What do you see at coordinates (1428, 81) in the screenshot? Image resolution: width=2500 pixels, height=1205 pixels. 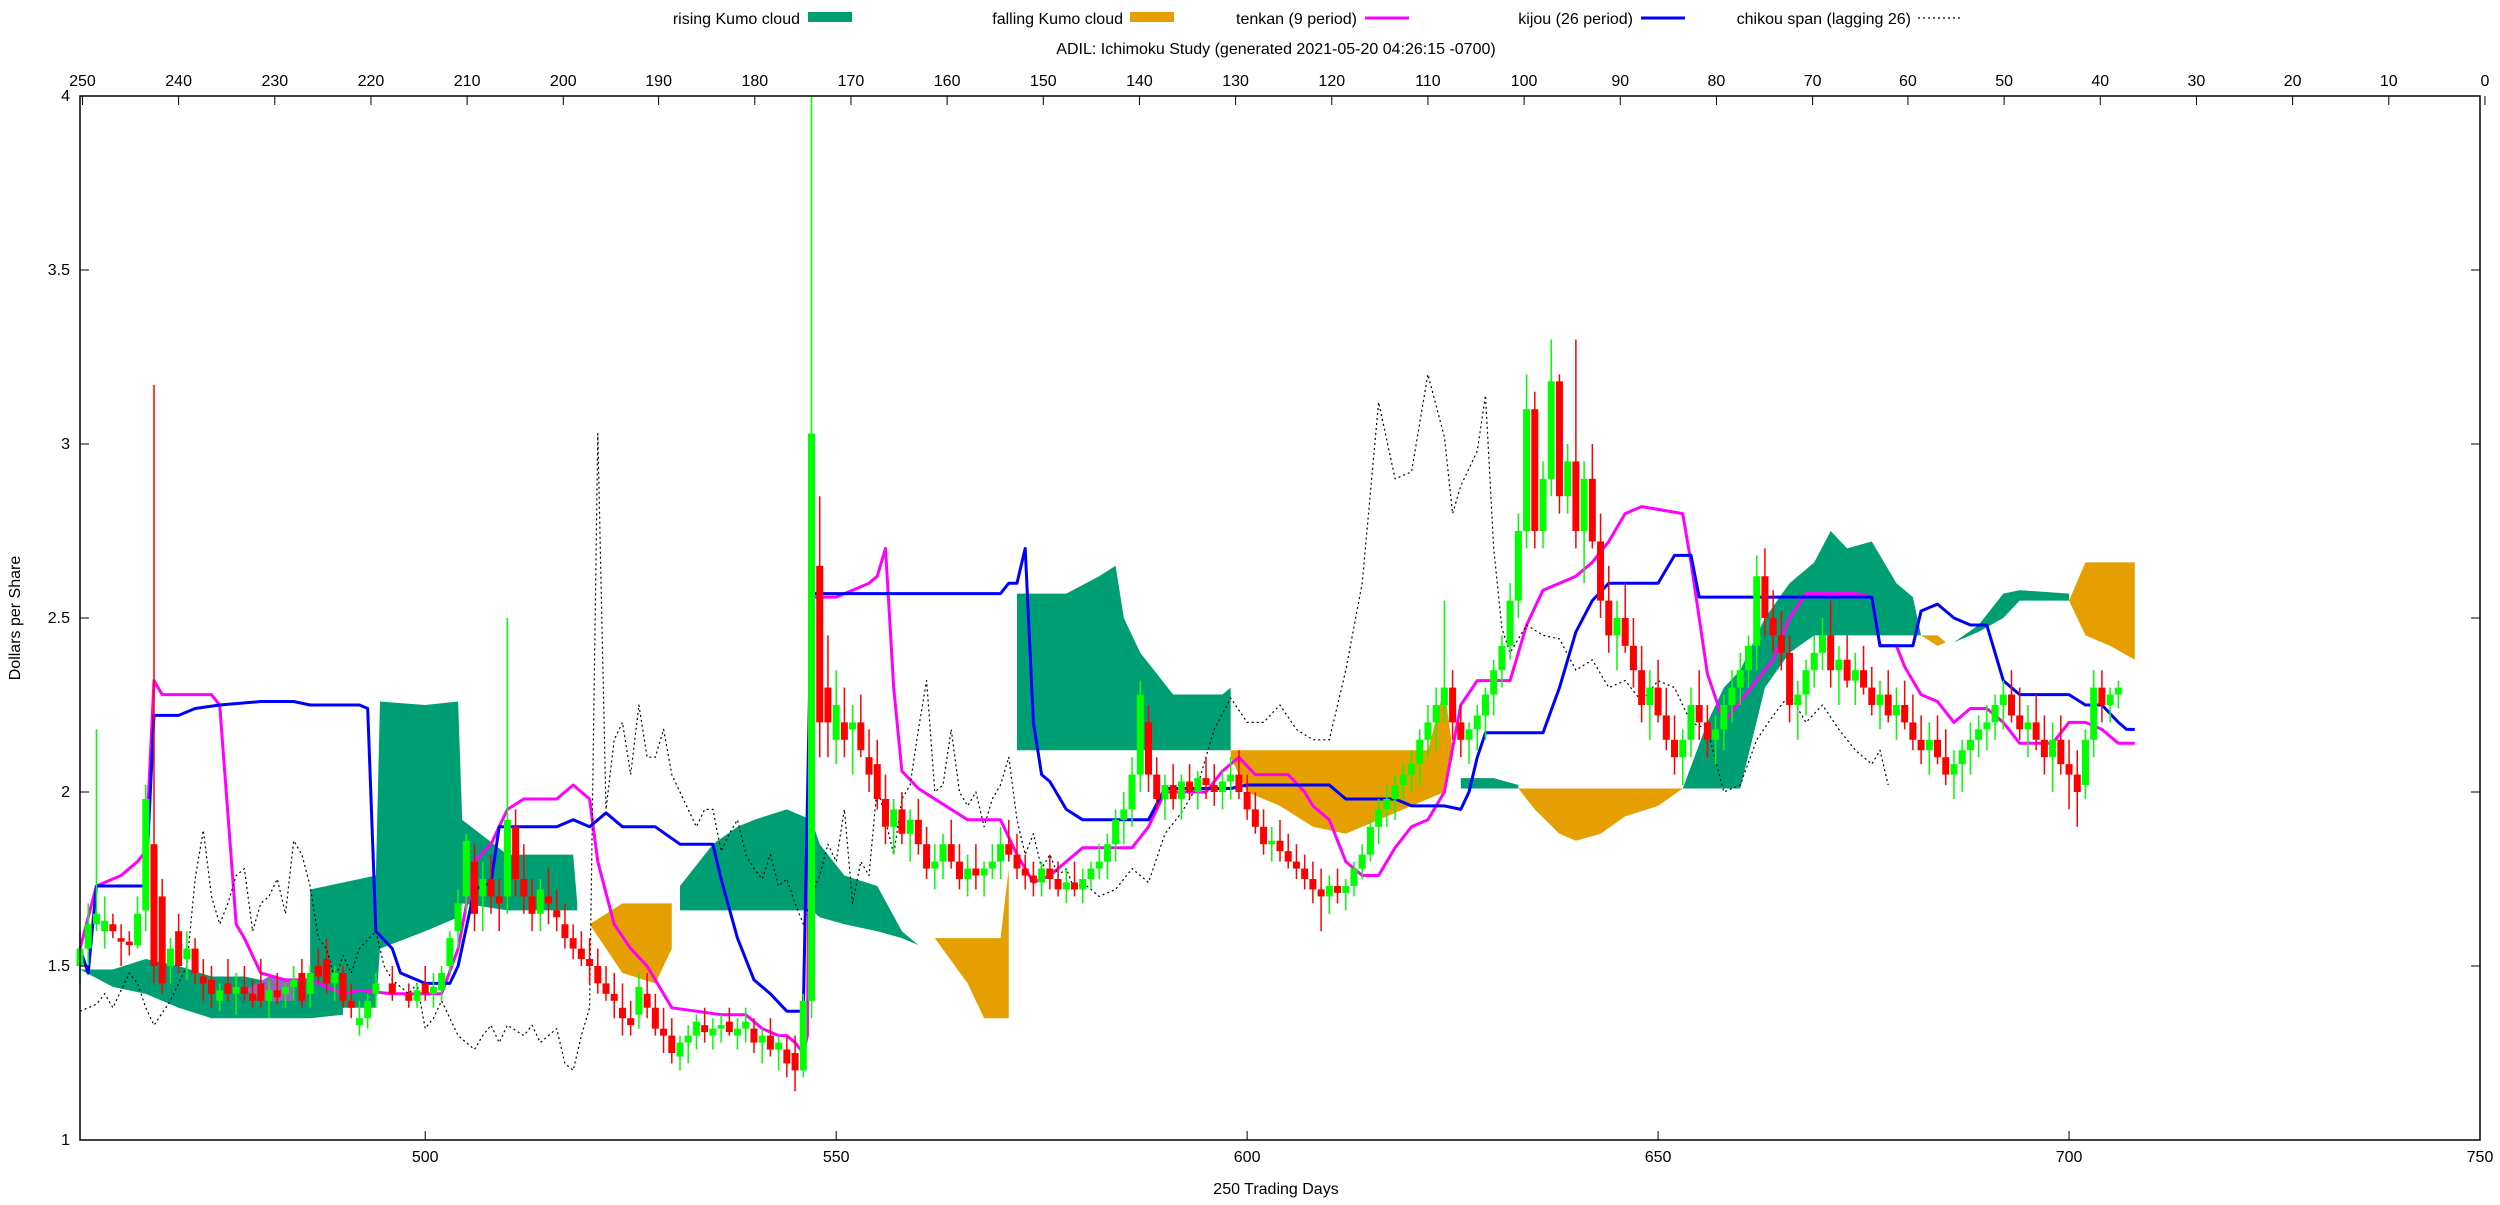 I see `x2-tick-label: 110` at bounding box center [1428, 81].